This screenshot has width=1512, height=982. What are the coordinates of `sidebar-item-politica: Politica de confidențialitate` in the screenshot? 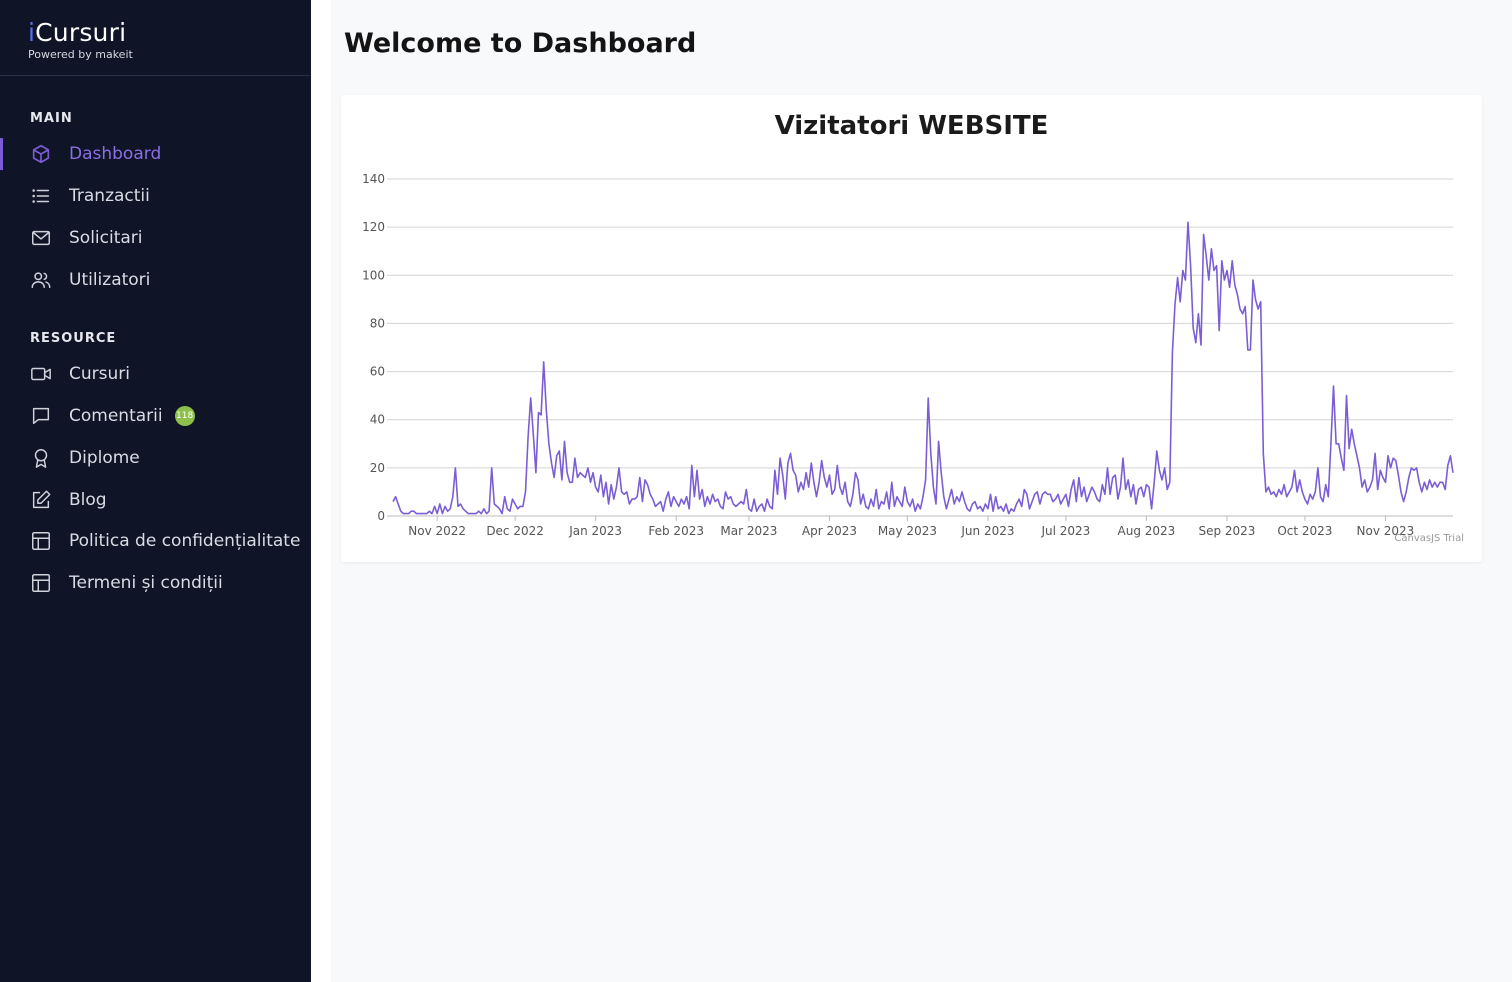 It's located at (155, 541).